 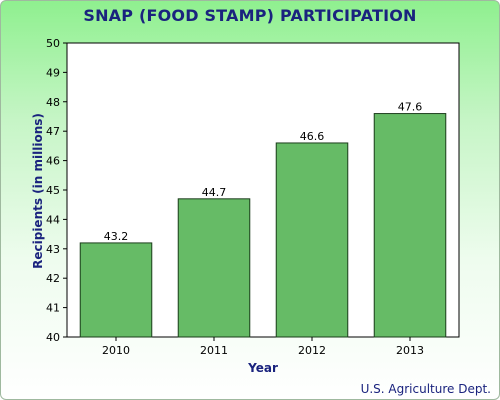 What do you see at coordinates (53, 219) in the screenshot?
I see `y-tick-label: 44` at bounding box center [53, 219].